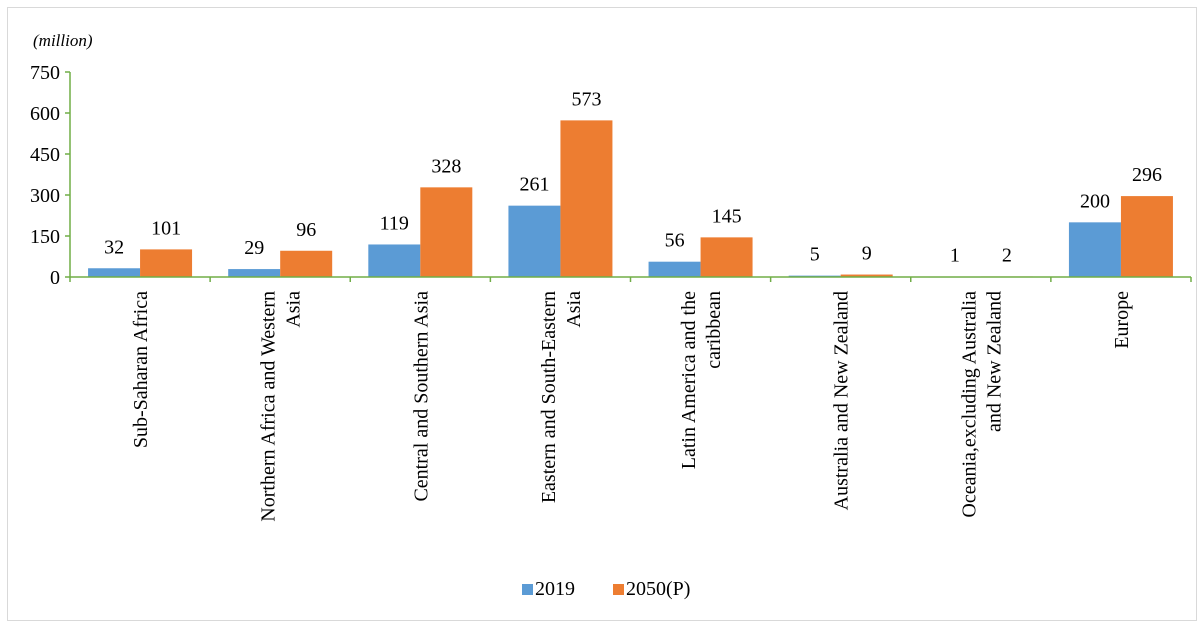 The width and height of the screenshot is (1204, 622). I want to click on data-label: 2, so click(1007, 255).